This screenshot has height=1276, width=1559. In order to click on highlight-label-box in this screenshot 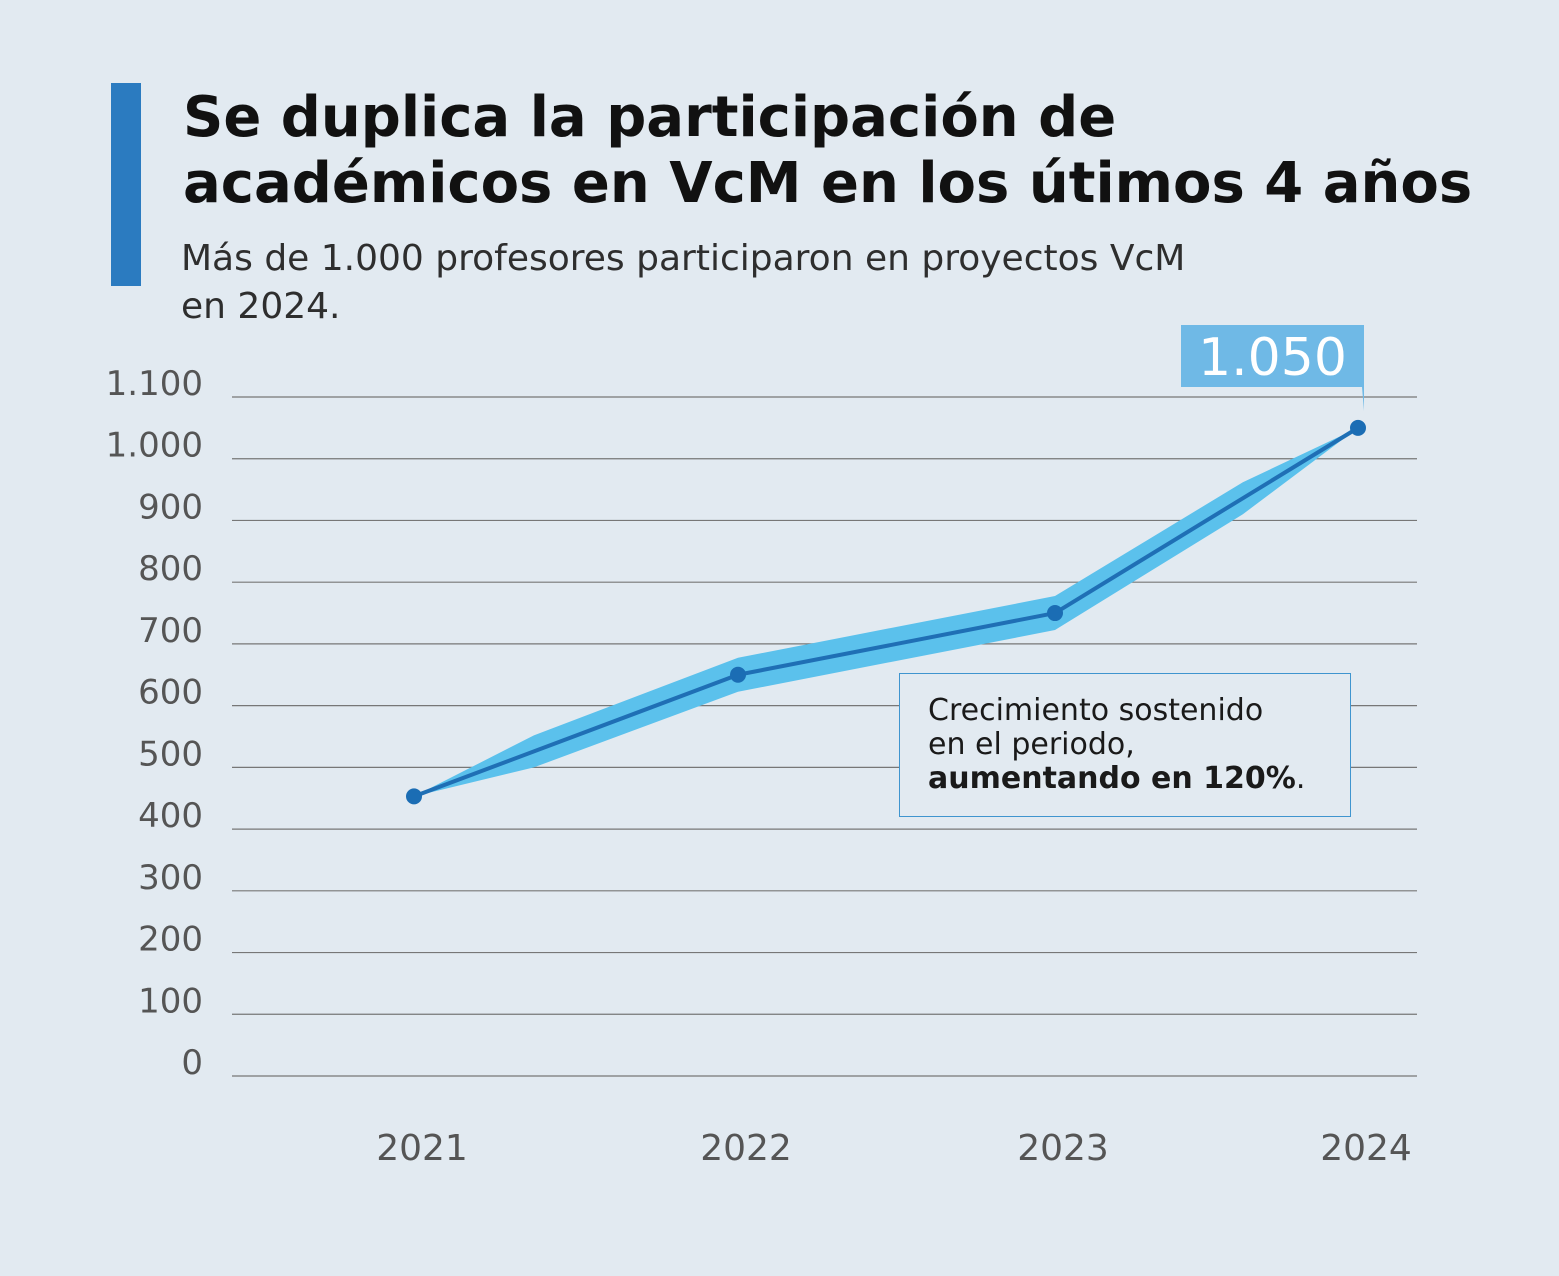, I will do `click(1272, 368)`.